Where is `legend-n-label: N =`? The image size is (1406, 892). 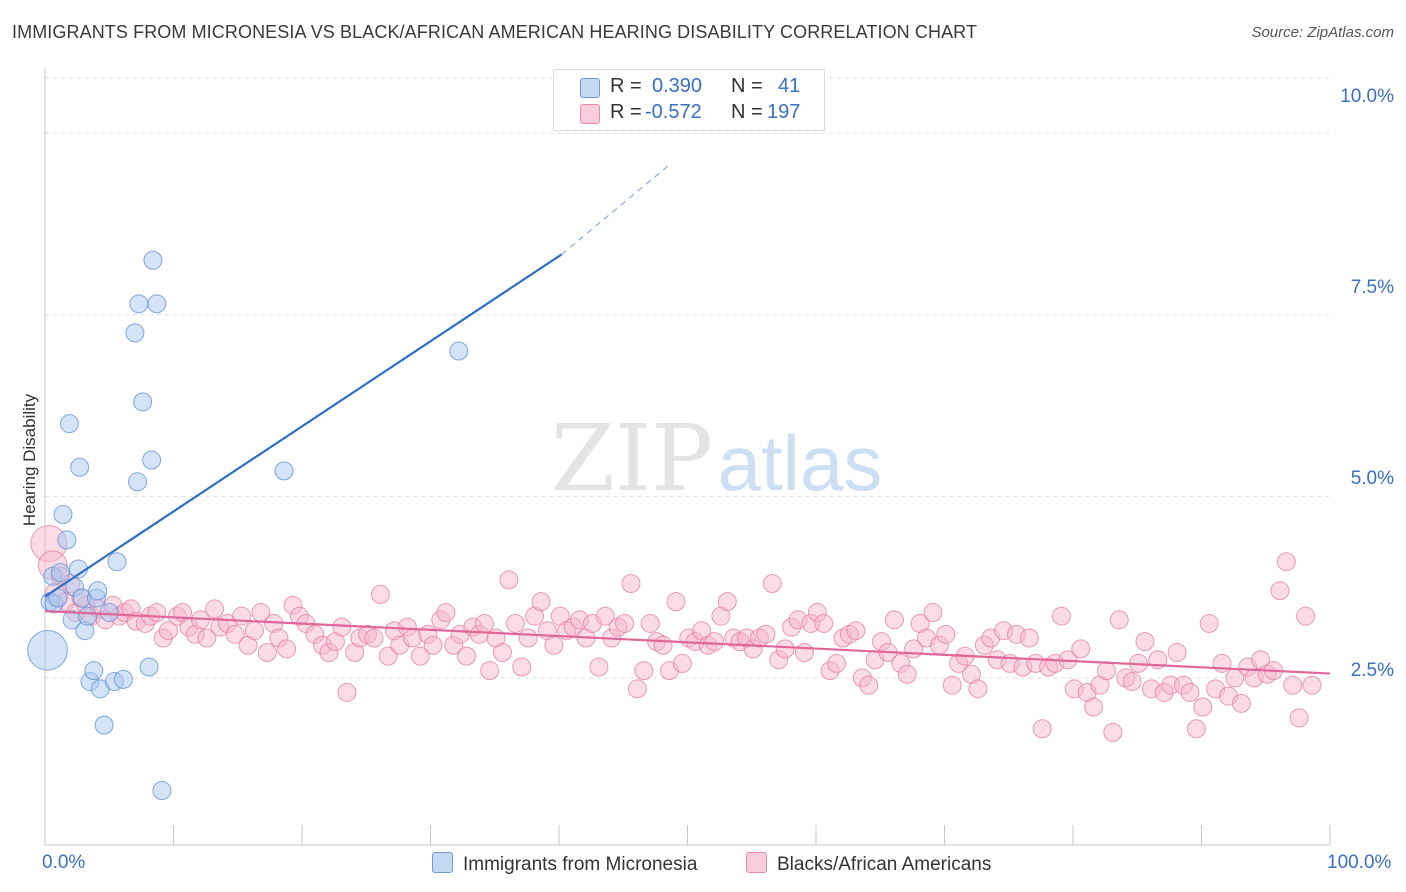
legend-n-label: N = is located at coordinates (747, 86).